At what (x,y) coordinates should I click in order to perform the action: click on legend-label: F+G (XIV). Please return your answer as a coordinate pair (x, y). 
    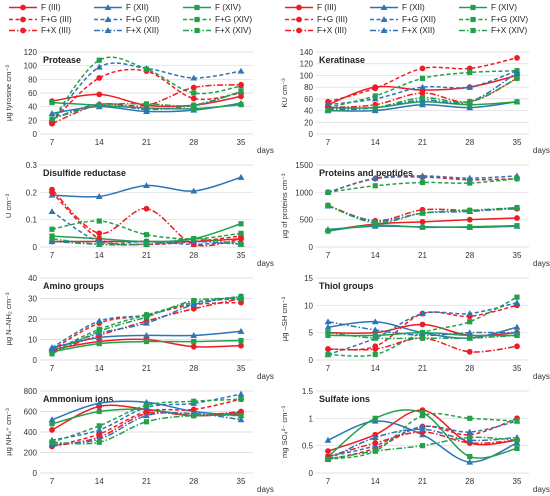
    Looking at the image, I should click on (510, 19).